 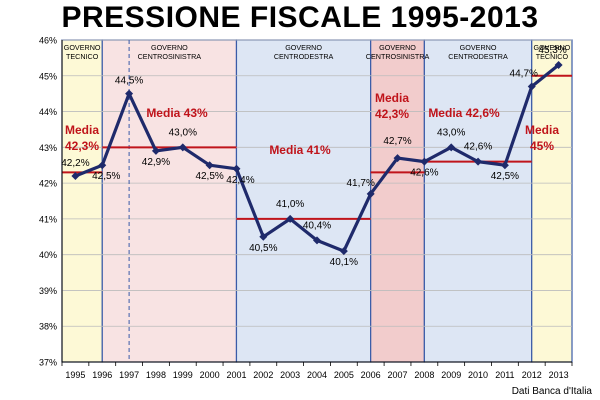 I want to click on x-tick-label: 1999, so click(x=183, y=375).